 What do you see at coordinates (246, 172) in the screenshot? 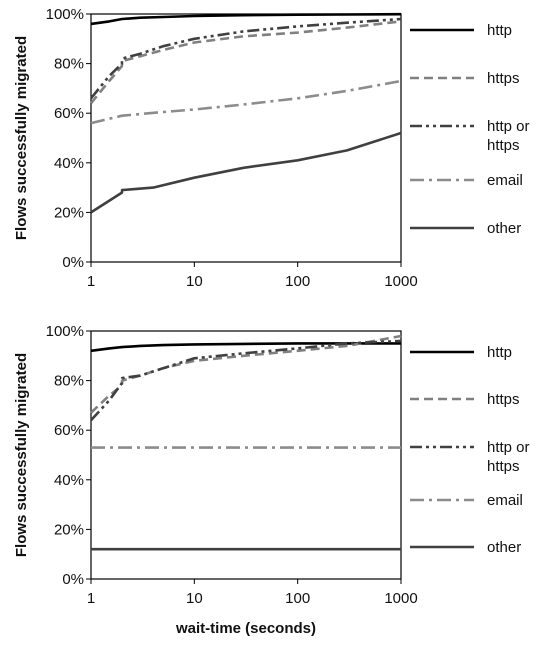
I see `series-line-other` at bounding box center [246, 172].